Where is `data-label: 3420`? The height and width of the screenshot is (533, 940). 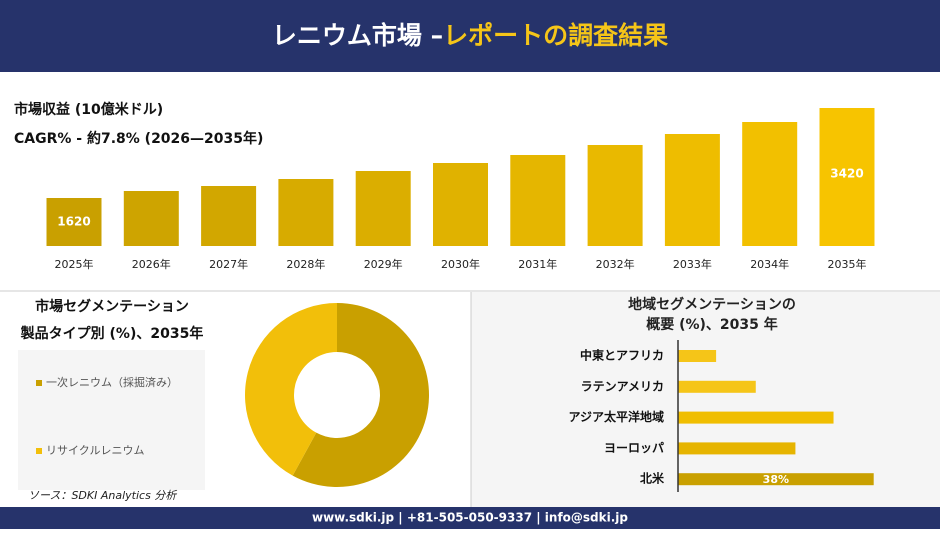
data-label: 3420 is located at coordinates (846, 174).